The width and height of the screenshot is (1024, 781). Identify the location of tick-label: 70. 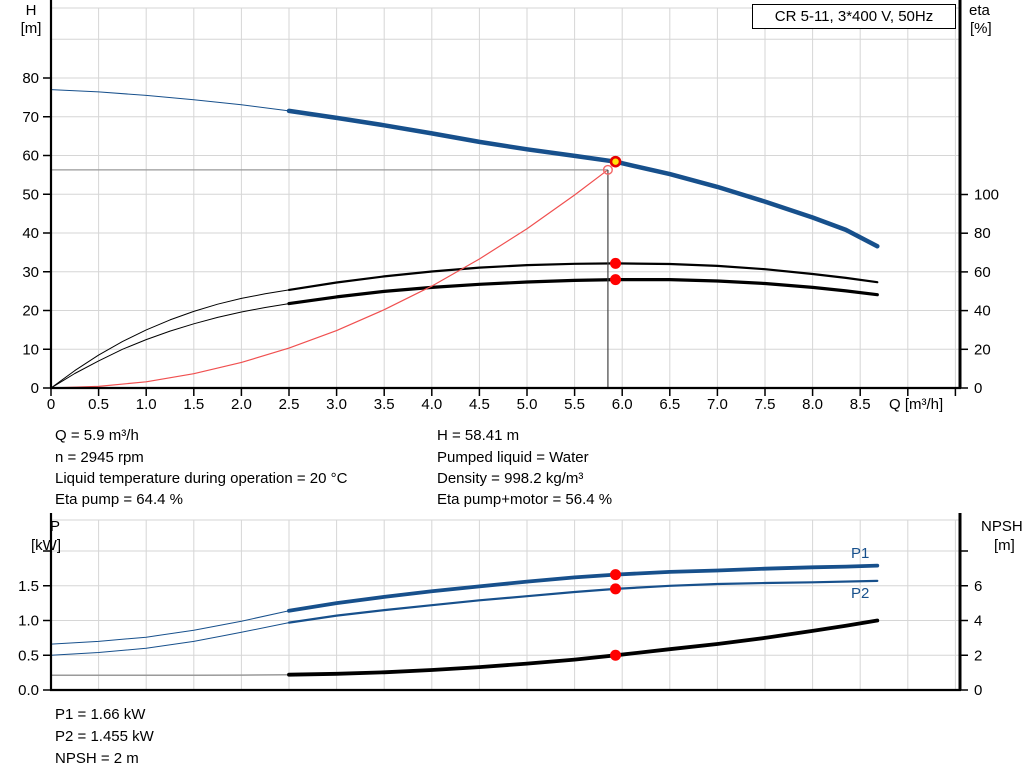
(30, 117).